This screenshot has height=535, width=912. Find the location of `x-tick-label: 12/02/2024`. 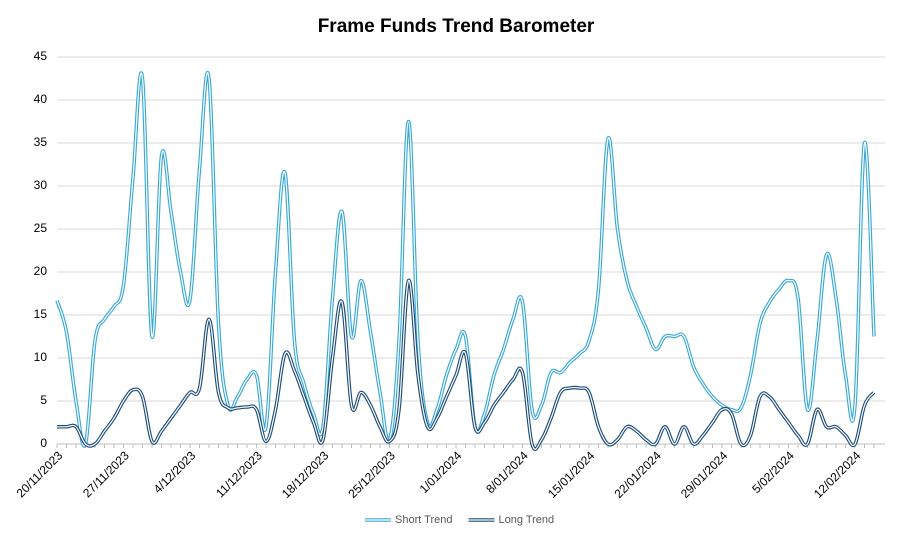

x-tick-label: 12/02/2024 is located at coordinates (837, 474).